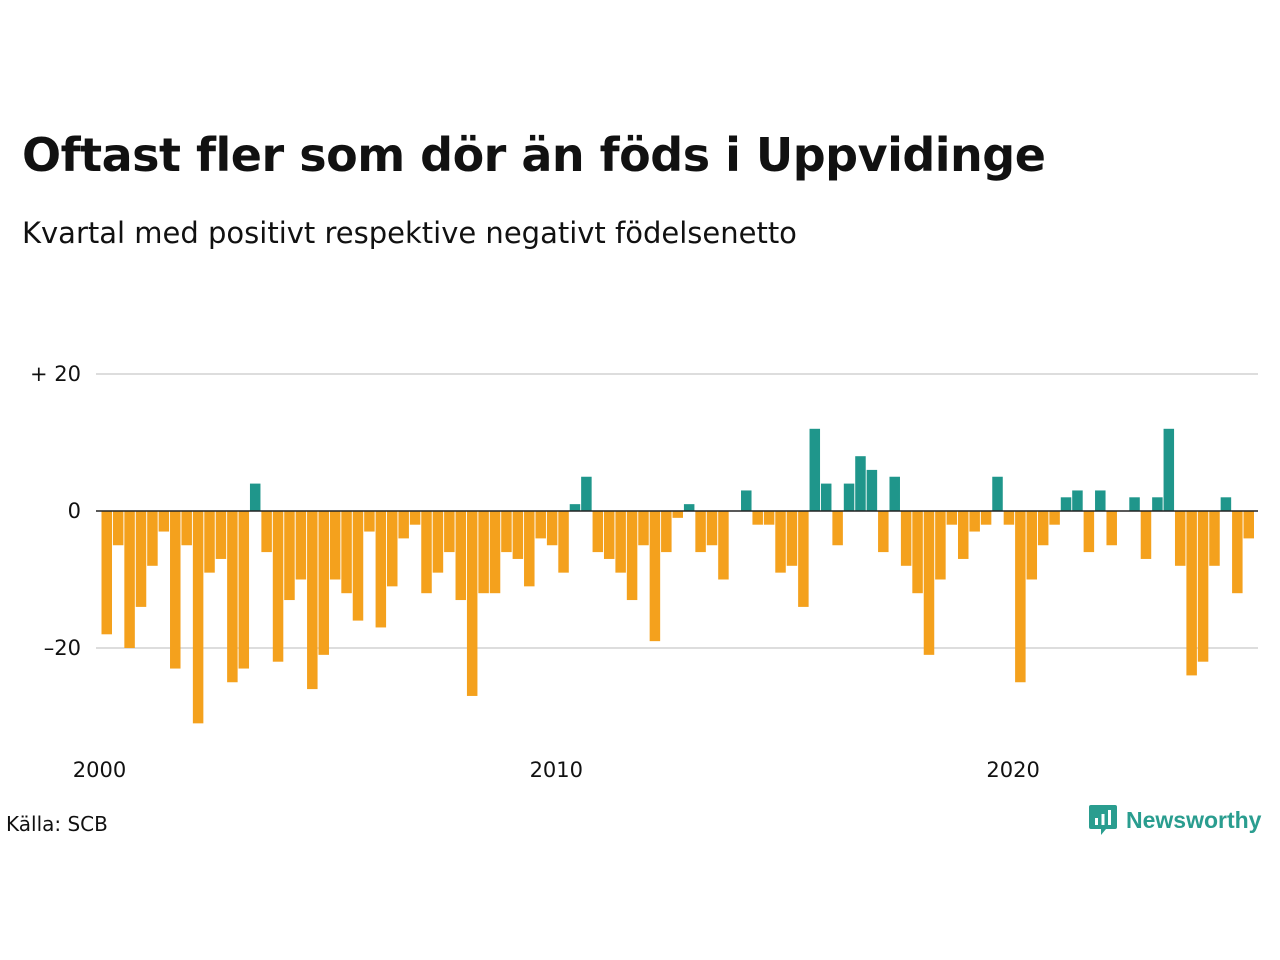 The height and width of the screenshot is (960, 1280). What do you see at coordinates (74, 511) in the screenshot?
I see `y-tick-label: 0` at bounding box center [74, 511].